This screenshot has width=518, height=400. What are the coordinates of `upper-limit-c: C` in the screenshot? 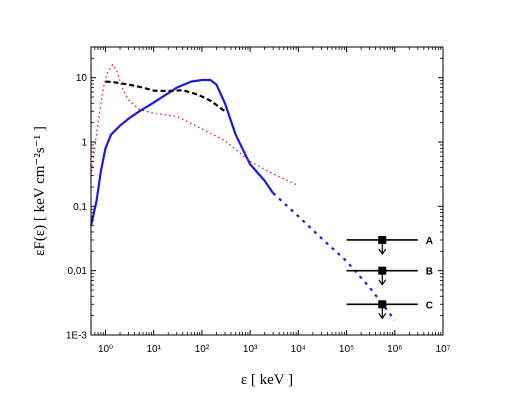 It's located at (389, 310).